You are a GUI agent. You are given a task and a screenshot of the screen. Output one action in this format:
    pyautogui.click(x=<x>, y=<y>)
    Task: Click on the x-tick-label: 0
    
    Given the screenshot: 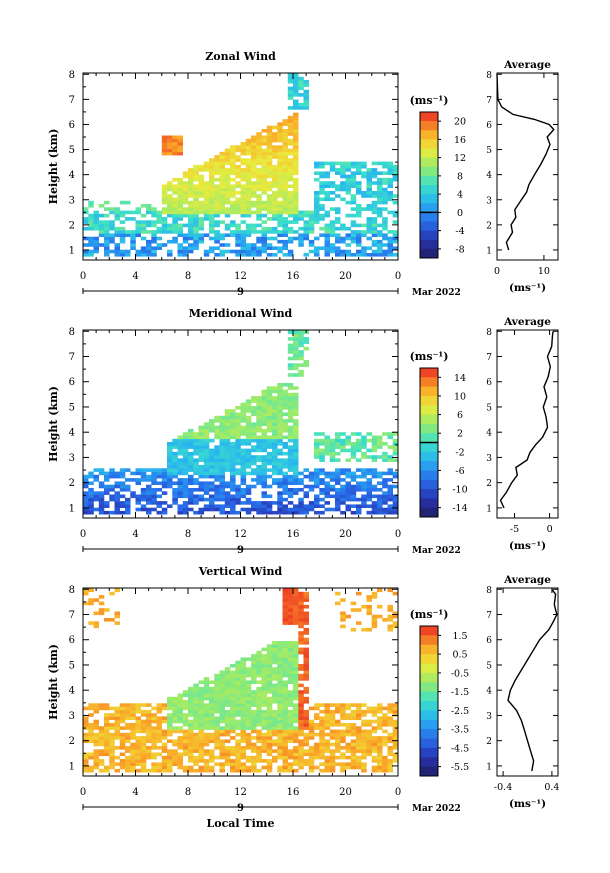 What is the action you would take?
    pyautogui.click(x=398, y=276)
    